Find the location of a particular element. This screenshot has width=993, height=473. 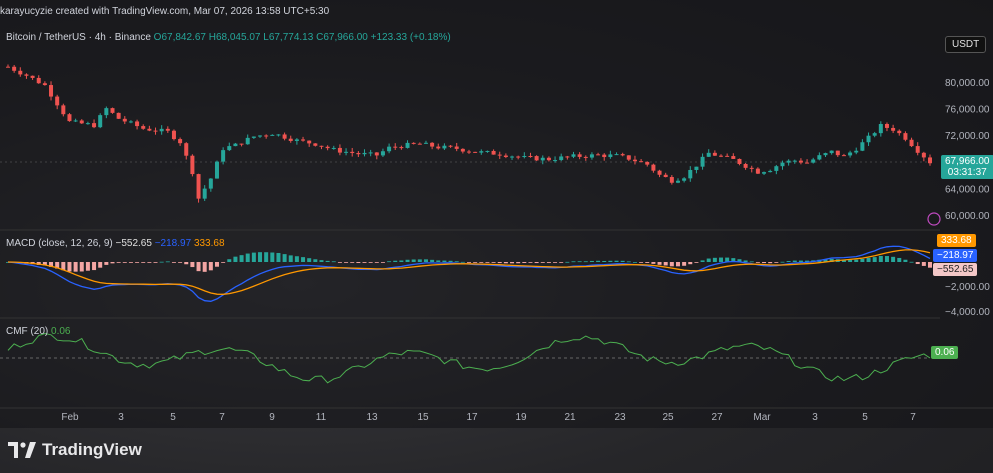

price-axis-label: 64,000.00 is located at coordinates (967, 189).